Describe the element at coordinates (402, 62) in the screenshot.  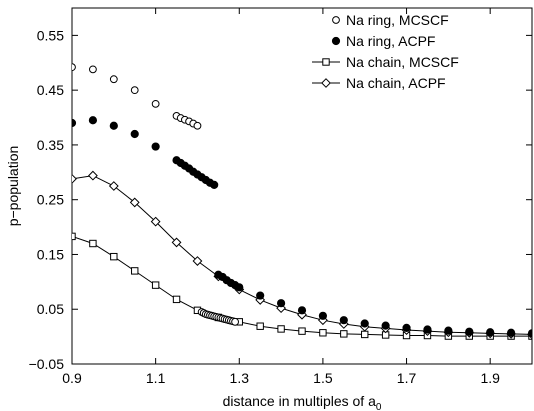
I see `legend-label: Na chain, MCSCF` at that location.